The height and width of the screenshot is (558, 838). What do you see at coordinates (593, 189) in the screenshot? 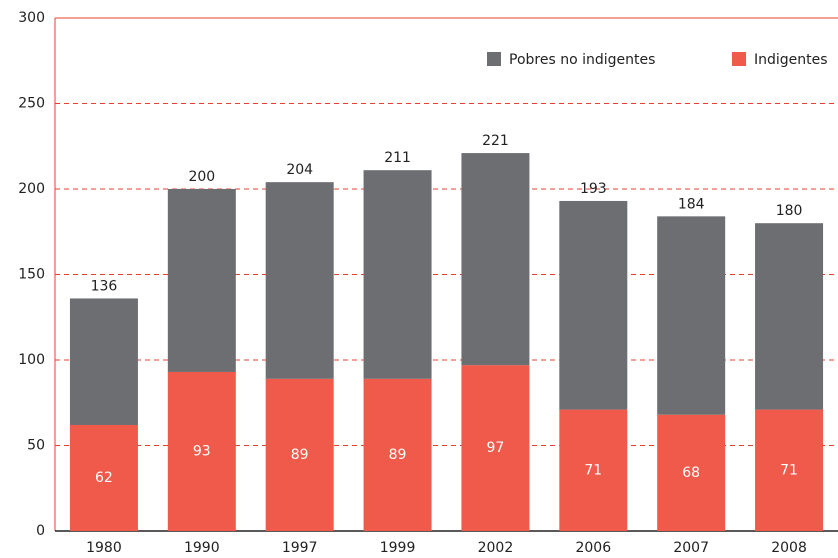
I see `total-label: 193` at bounding box center [593, 189].